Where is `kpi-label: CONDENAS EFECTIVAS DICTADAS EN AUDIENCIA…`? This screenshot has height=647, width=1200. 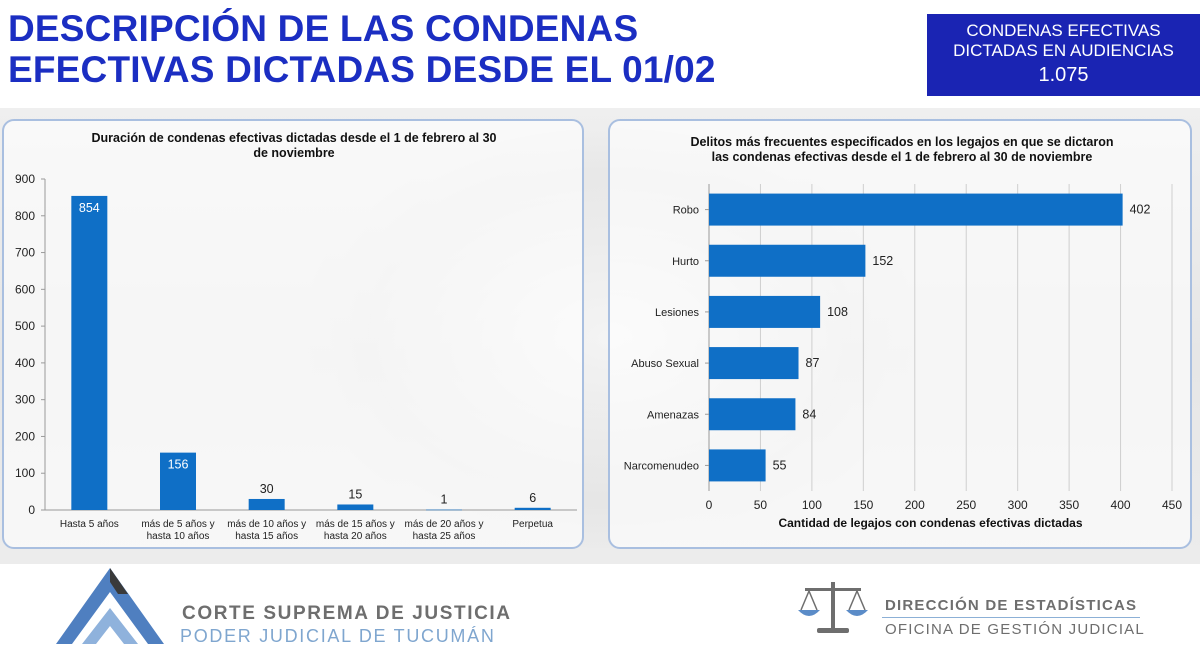 kpi-label: CONDENAS EFECTIVAS DICTADAS EN AUDIENCIA… is located at coordinates (1063, 40).